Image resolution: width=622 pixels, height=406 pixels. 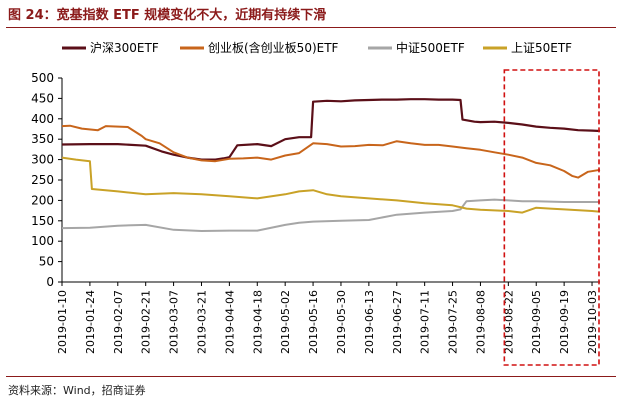 What do you see at coordinates (508, 322) in the screenshot?
I see `x-tick-label: 2019-08-22` at bounding box center [508, 322].